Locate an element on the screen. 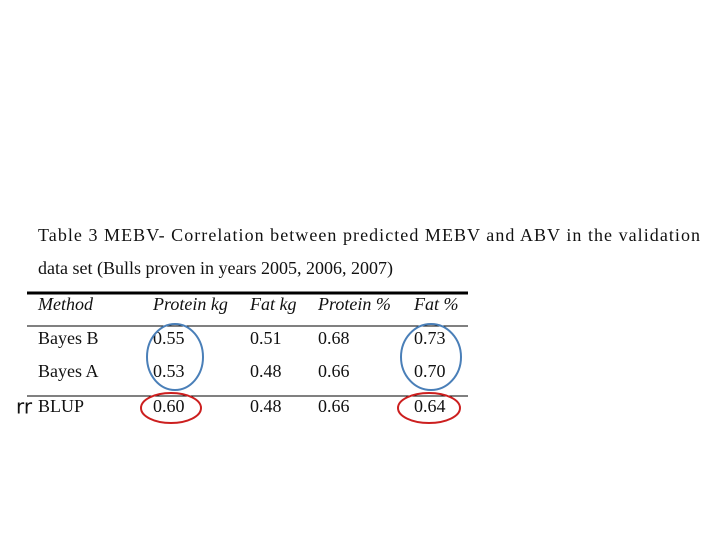 This screenshot has height=540, width=720. column-header: Protein kg is located at coordinates (190, 304).